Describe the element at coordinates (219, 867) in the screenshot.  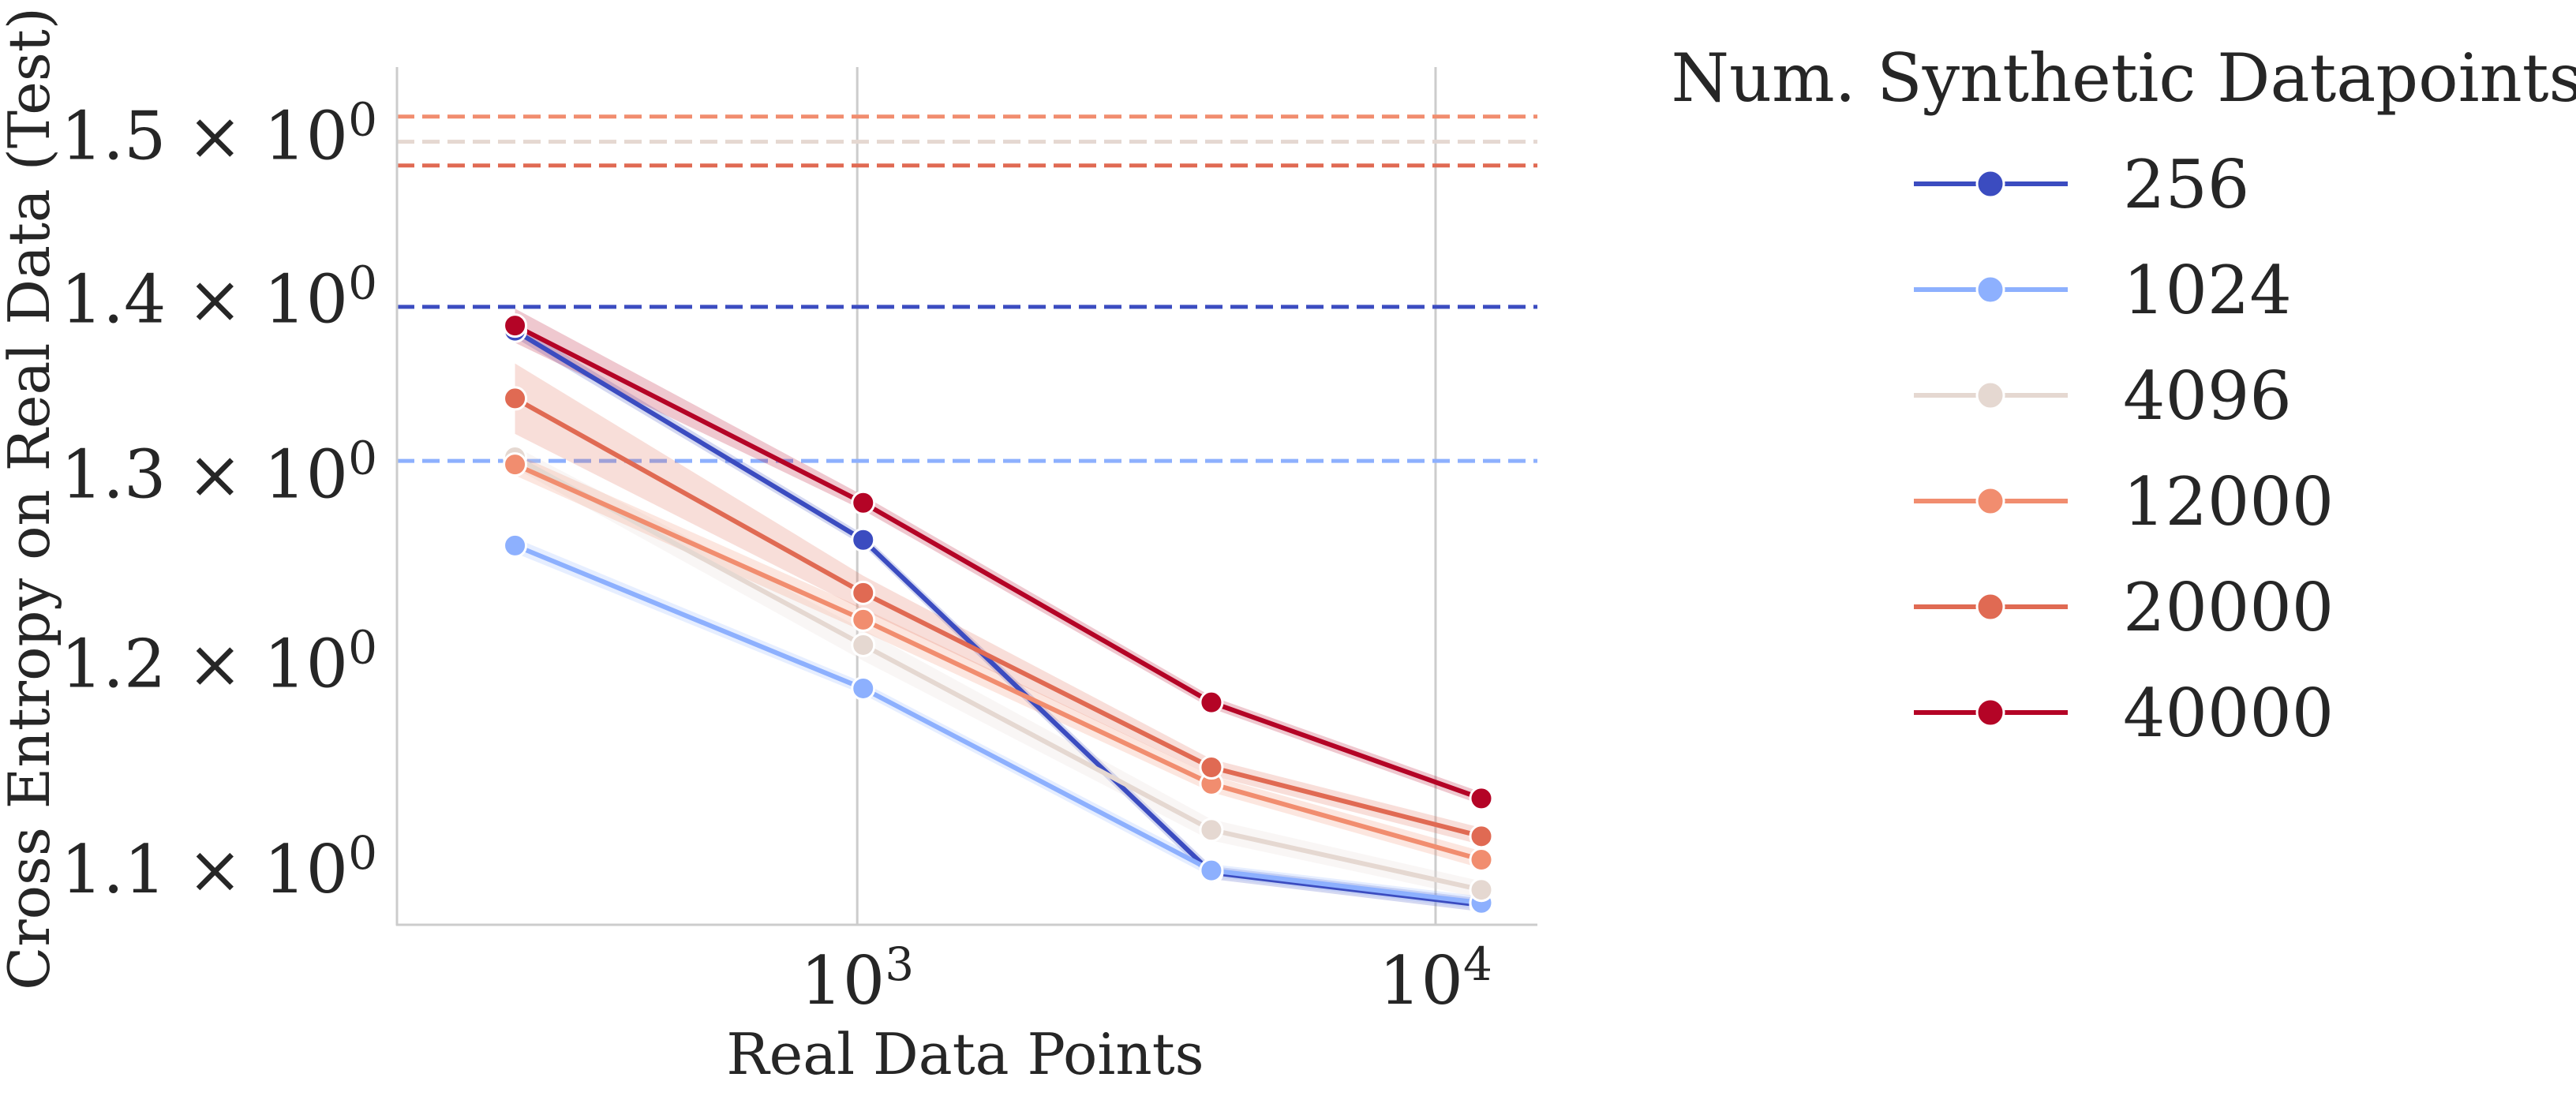
I see `y-tick-label-0: 1.1 × 100` at that location.